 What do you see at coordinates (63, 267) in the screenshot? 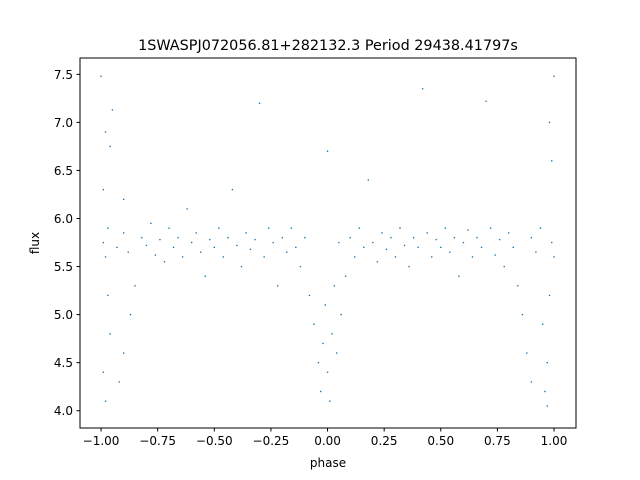
I see `y-tick-label: 5.5` at bounding box center [63, 267].